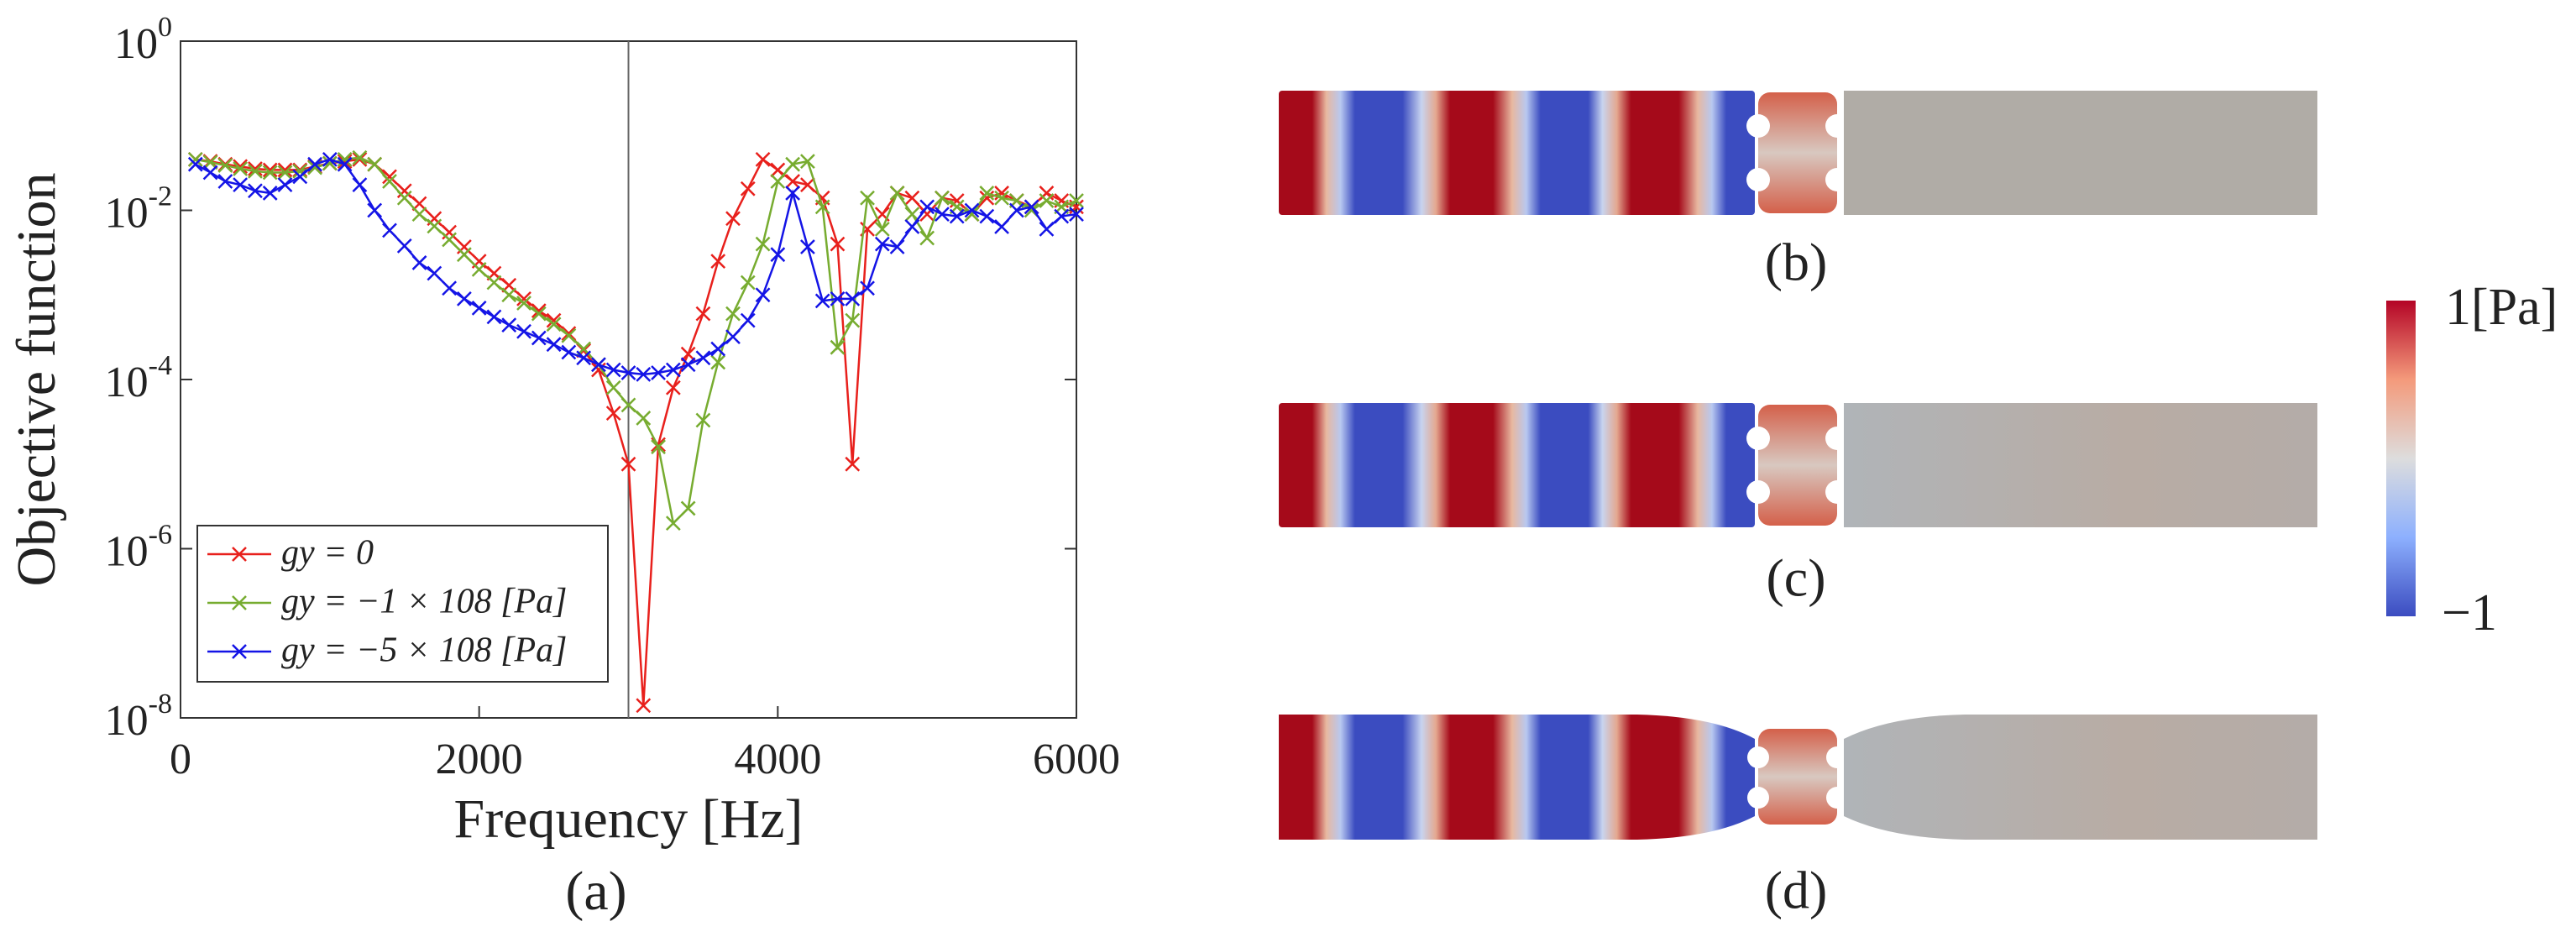  I want to click on waveguide-left, so click(1517, 777).